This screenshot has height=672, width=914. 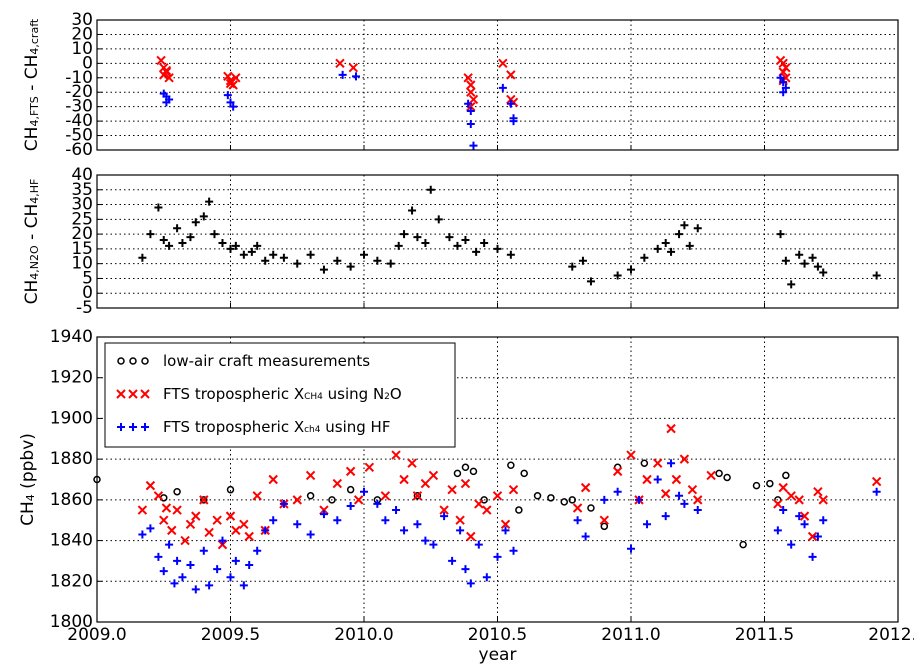 What do you see at coordinates (363, 635) in the screenshot?
I see `x-tick-label: 2010.0` at bounding box center [363, 635].